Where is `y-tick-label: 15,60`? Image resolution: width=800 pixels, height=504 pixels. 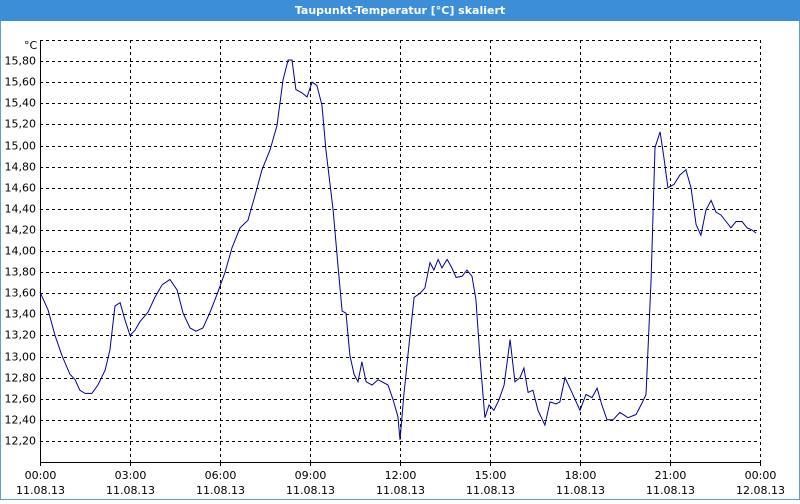
y-tick-label: 15,60 is located at coordinates (21, 82).